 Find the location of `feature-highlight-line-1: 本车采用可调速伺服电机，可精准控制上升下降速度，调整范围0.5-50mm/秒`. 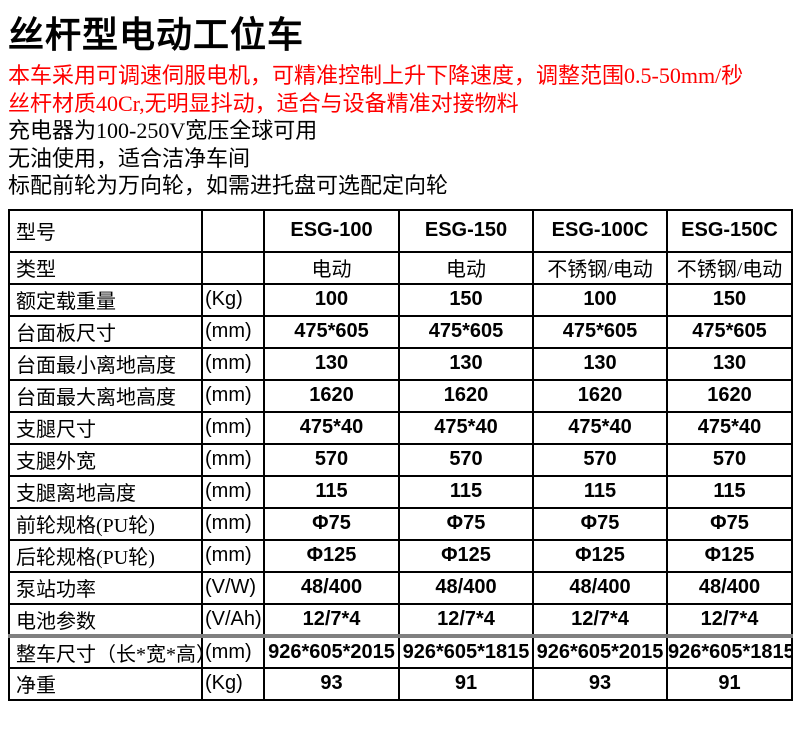

feature-highlight-line-1: 本车采用可调速伺服电机，可精准控制上升下降速度，调整范围0.5-50mm/秒 is located at coordinates (376, 75).